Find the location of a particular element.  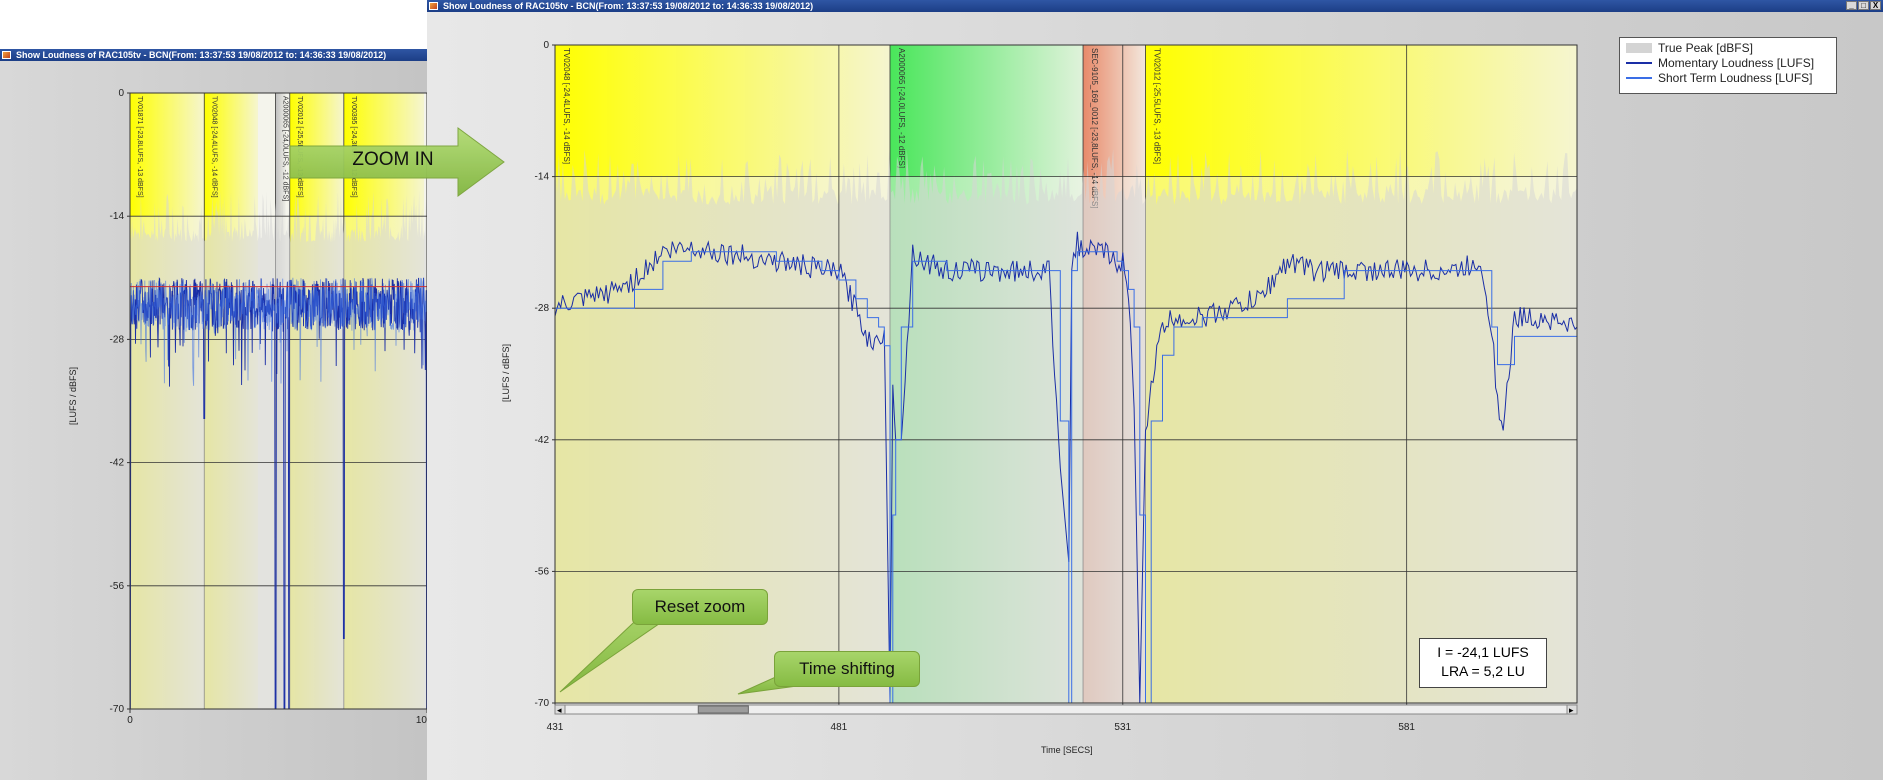

x-tick-label: 0 is located at coordinates (130, 720).